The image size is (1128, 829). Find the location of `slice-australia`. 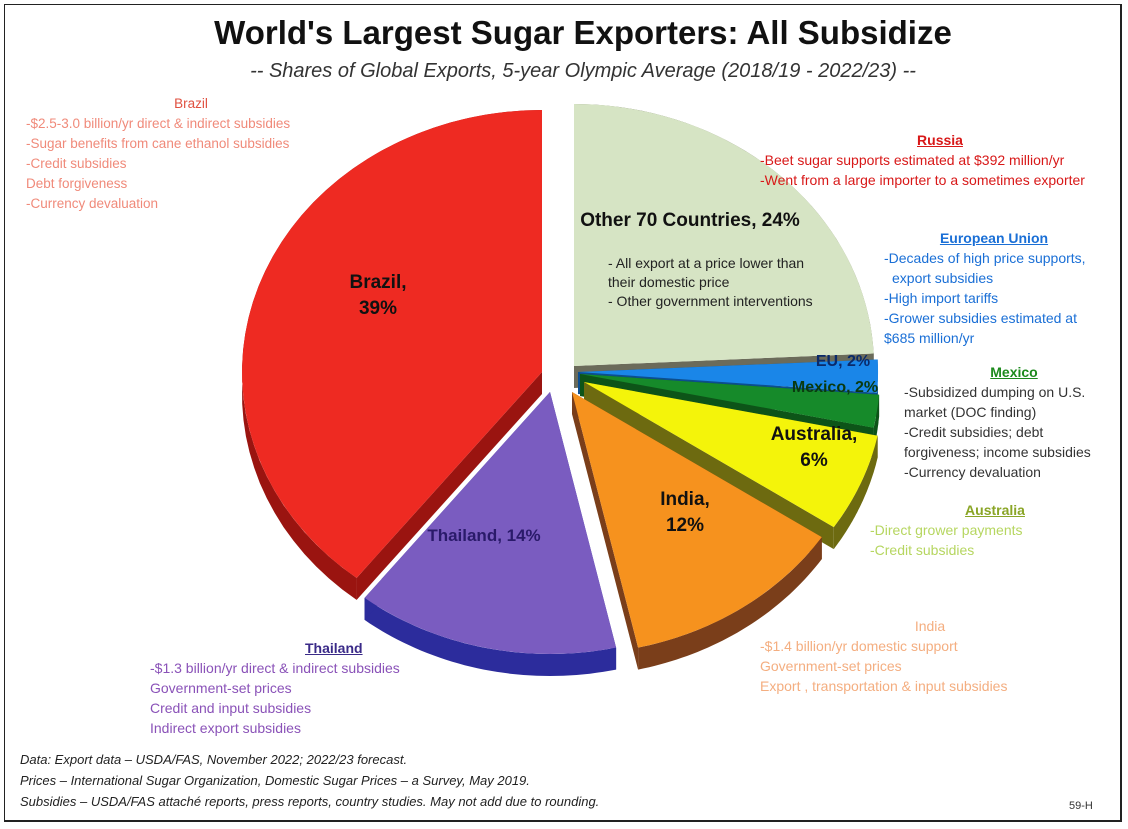

slice-australia is located at coordinates (731, 455).